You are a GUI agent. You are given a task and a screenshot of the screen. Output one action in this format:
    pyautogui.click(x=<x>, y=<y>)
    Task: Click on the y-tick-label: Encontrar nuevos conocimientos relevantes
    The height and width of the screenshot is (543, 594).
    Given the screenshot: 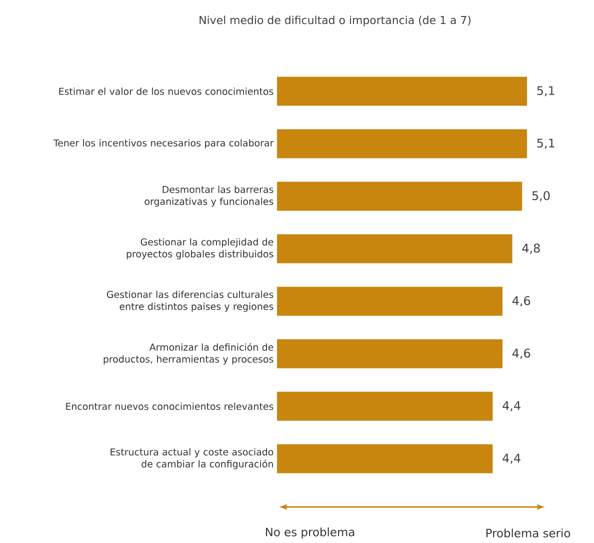 What is the action you would take?
    pyautogui.click(x=170, y=406)
    